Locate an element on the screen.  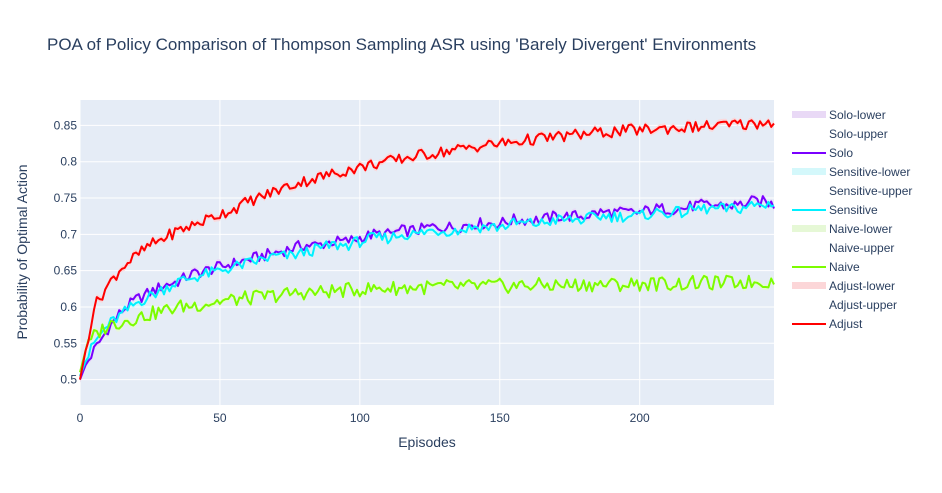
legend-item-naive: Naive is located at coordinates (826, 267).